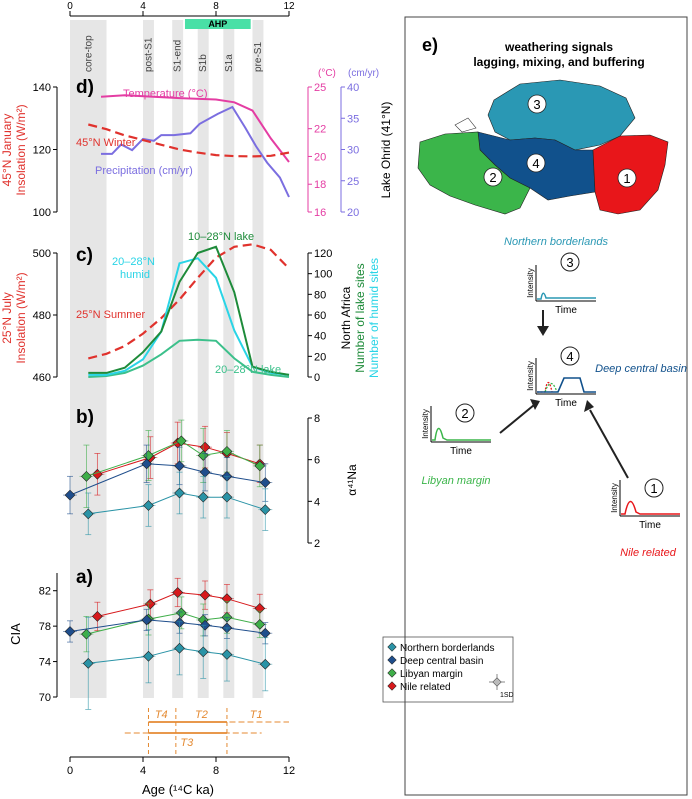  I want to click on panel-e-title-1: weathering signals, so click(558, 47).